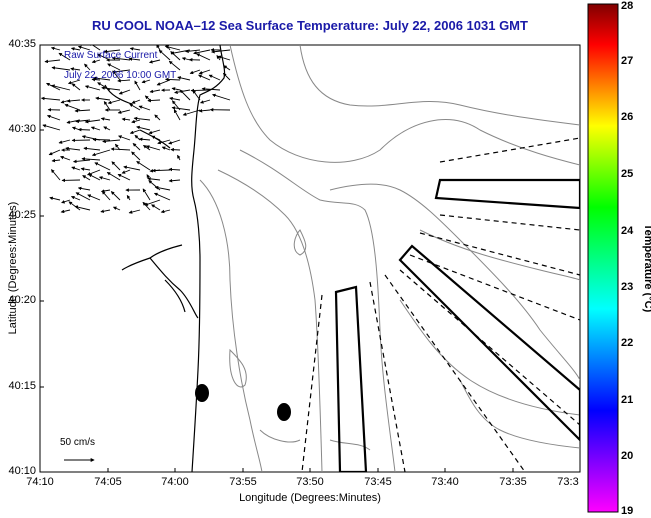  I want to click on survey-box-south, so click(351, 378).